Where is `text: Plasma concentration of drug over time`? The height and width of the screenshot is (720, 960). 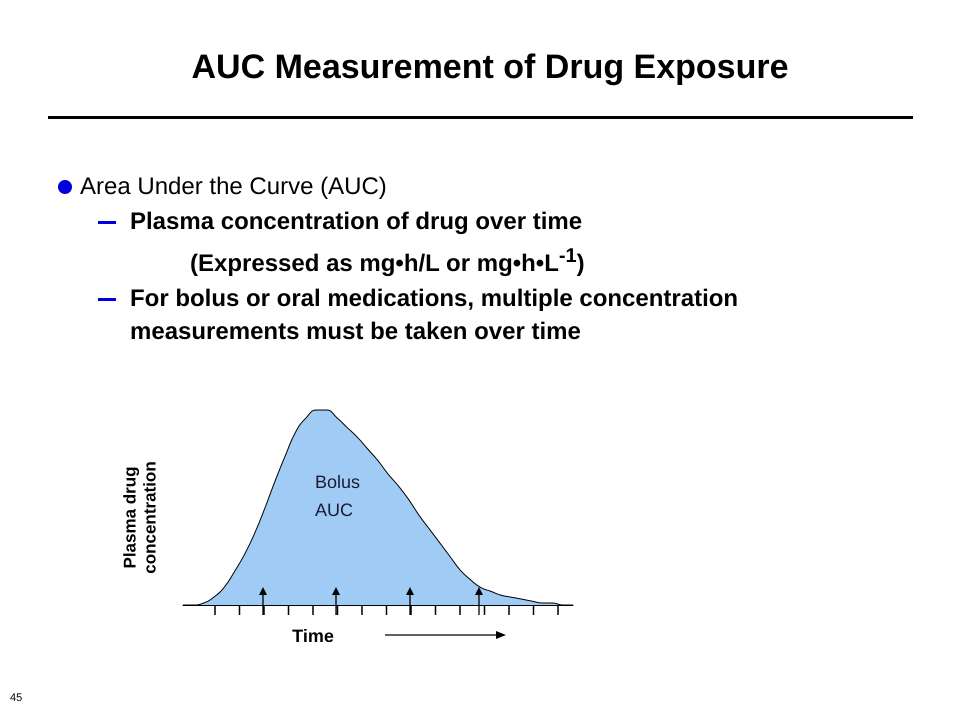 text: Plasma concentration of drug over time is located at coordinates (356, 221).